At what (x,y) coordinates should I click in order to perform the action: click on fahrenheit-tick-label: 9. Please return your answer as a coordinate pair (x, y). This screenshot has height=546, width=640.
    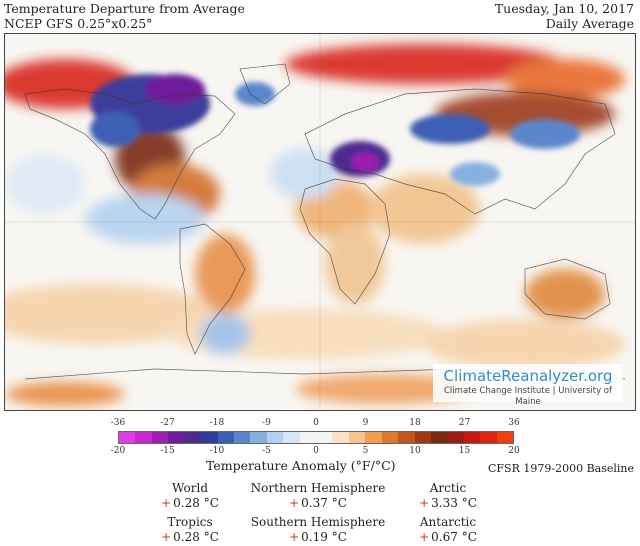
    Looking at the image, I should click on (365, 423).